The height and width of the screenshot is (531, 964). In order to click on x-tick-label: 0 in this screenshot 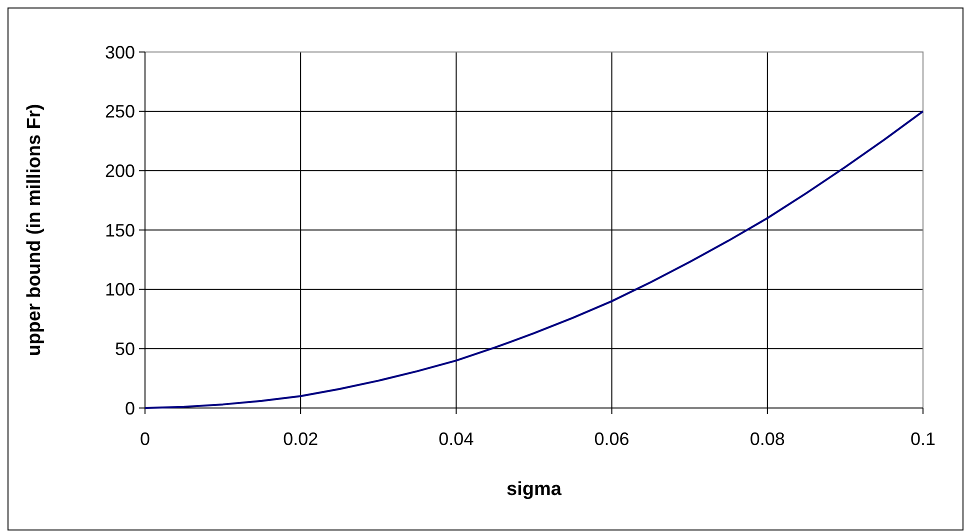, I will do `click(145, 439)`.